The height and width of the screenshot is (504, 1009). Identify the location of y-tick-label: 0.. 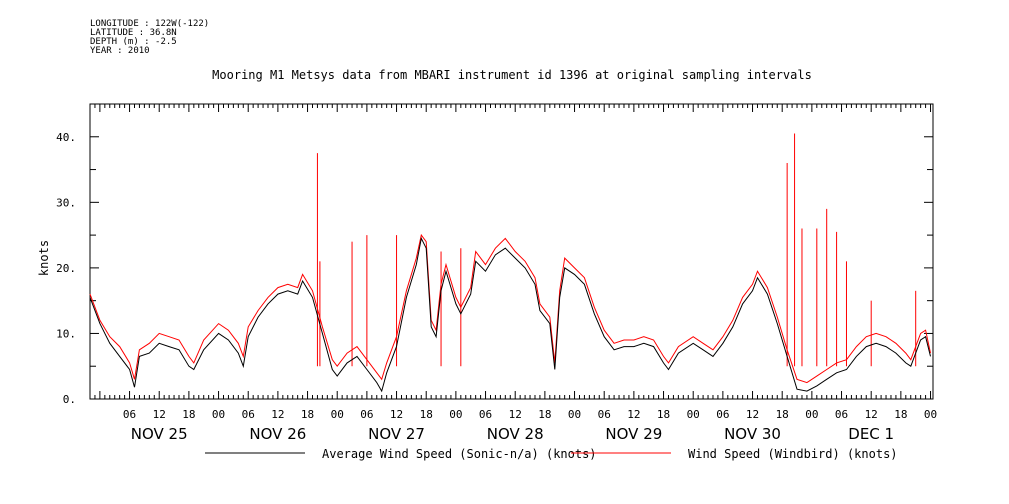
(69, 399).